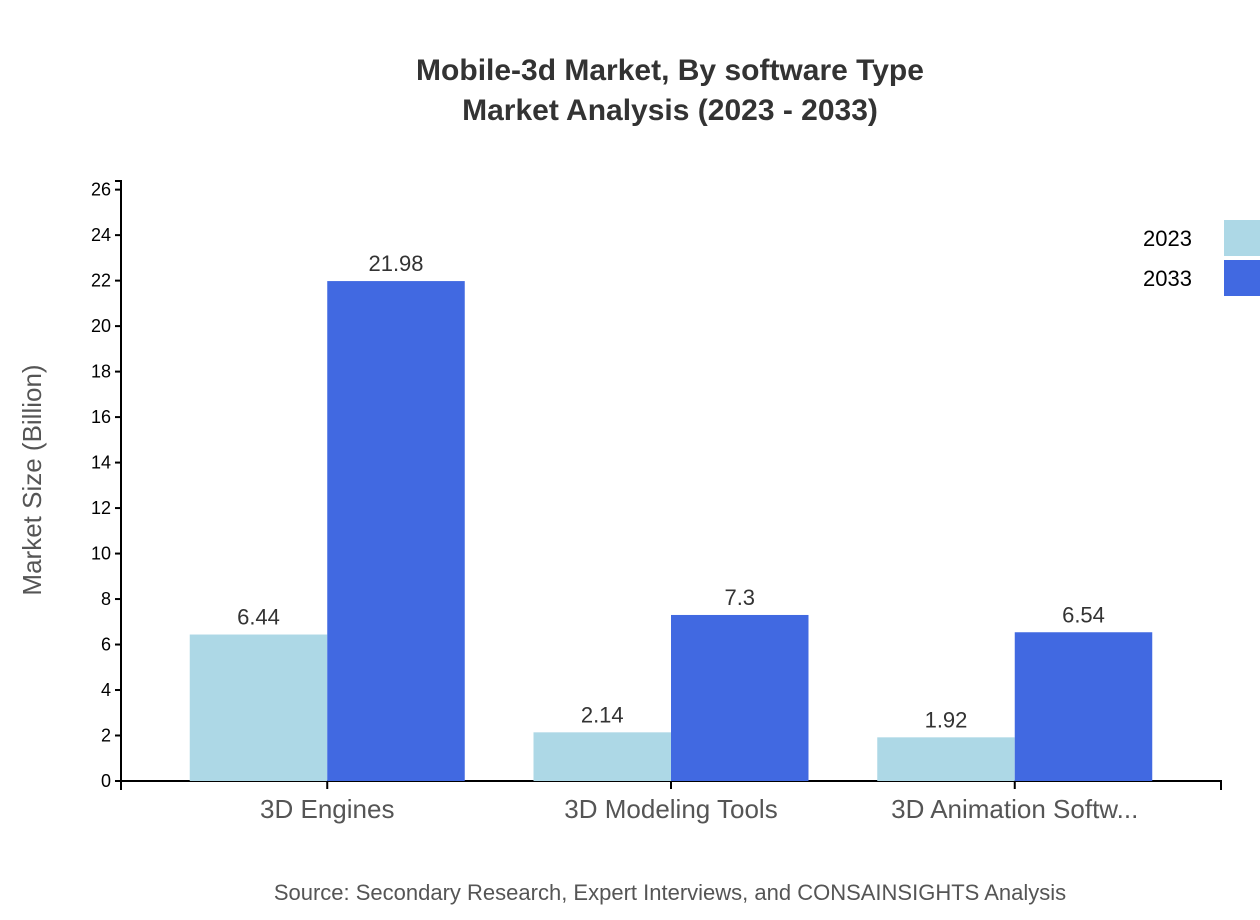 The image size is (1260, 920). Describe the element at coordinates (101, 190) in the screenshot. I see `y-tick-label: 26` at that location.